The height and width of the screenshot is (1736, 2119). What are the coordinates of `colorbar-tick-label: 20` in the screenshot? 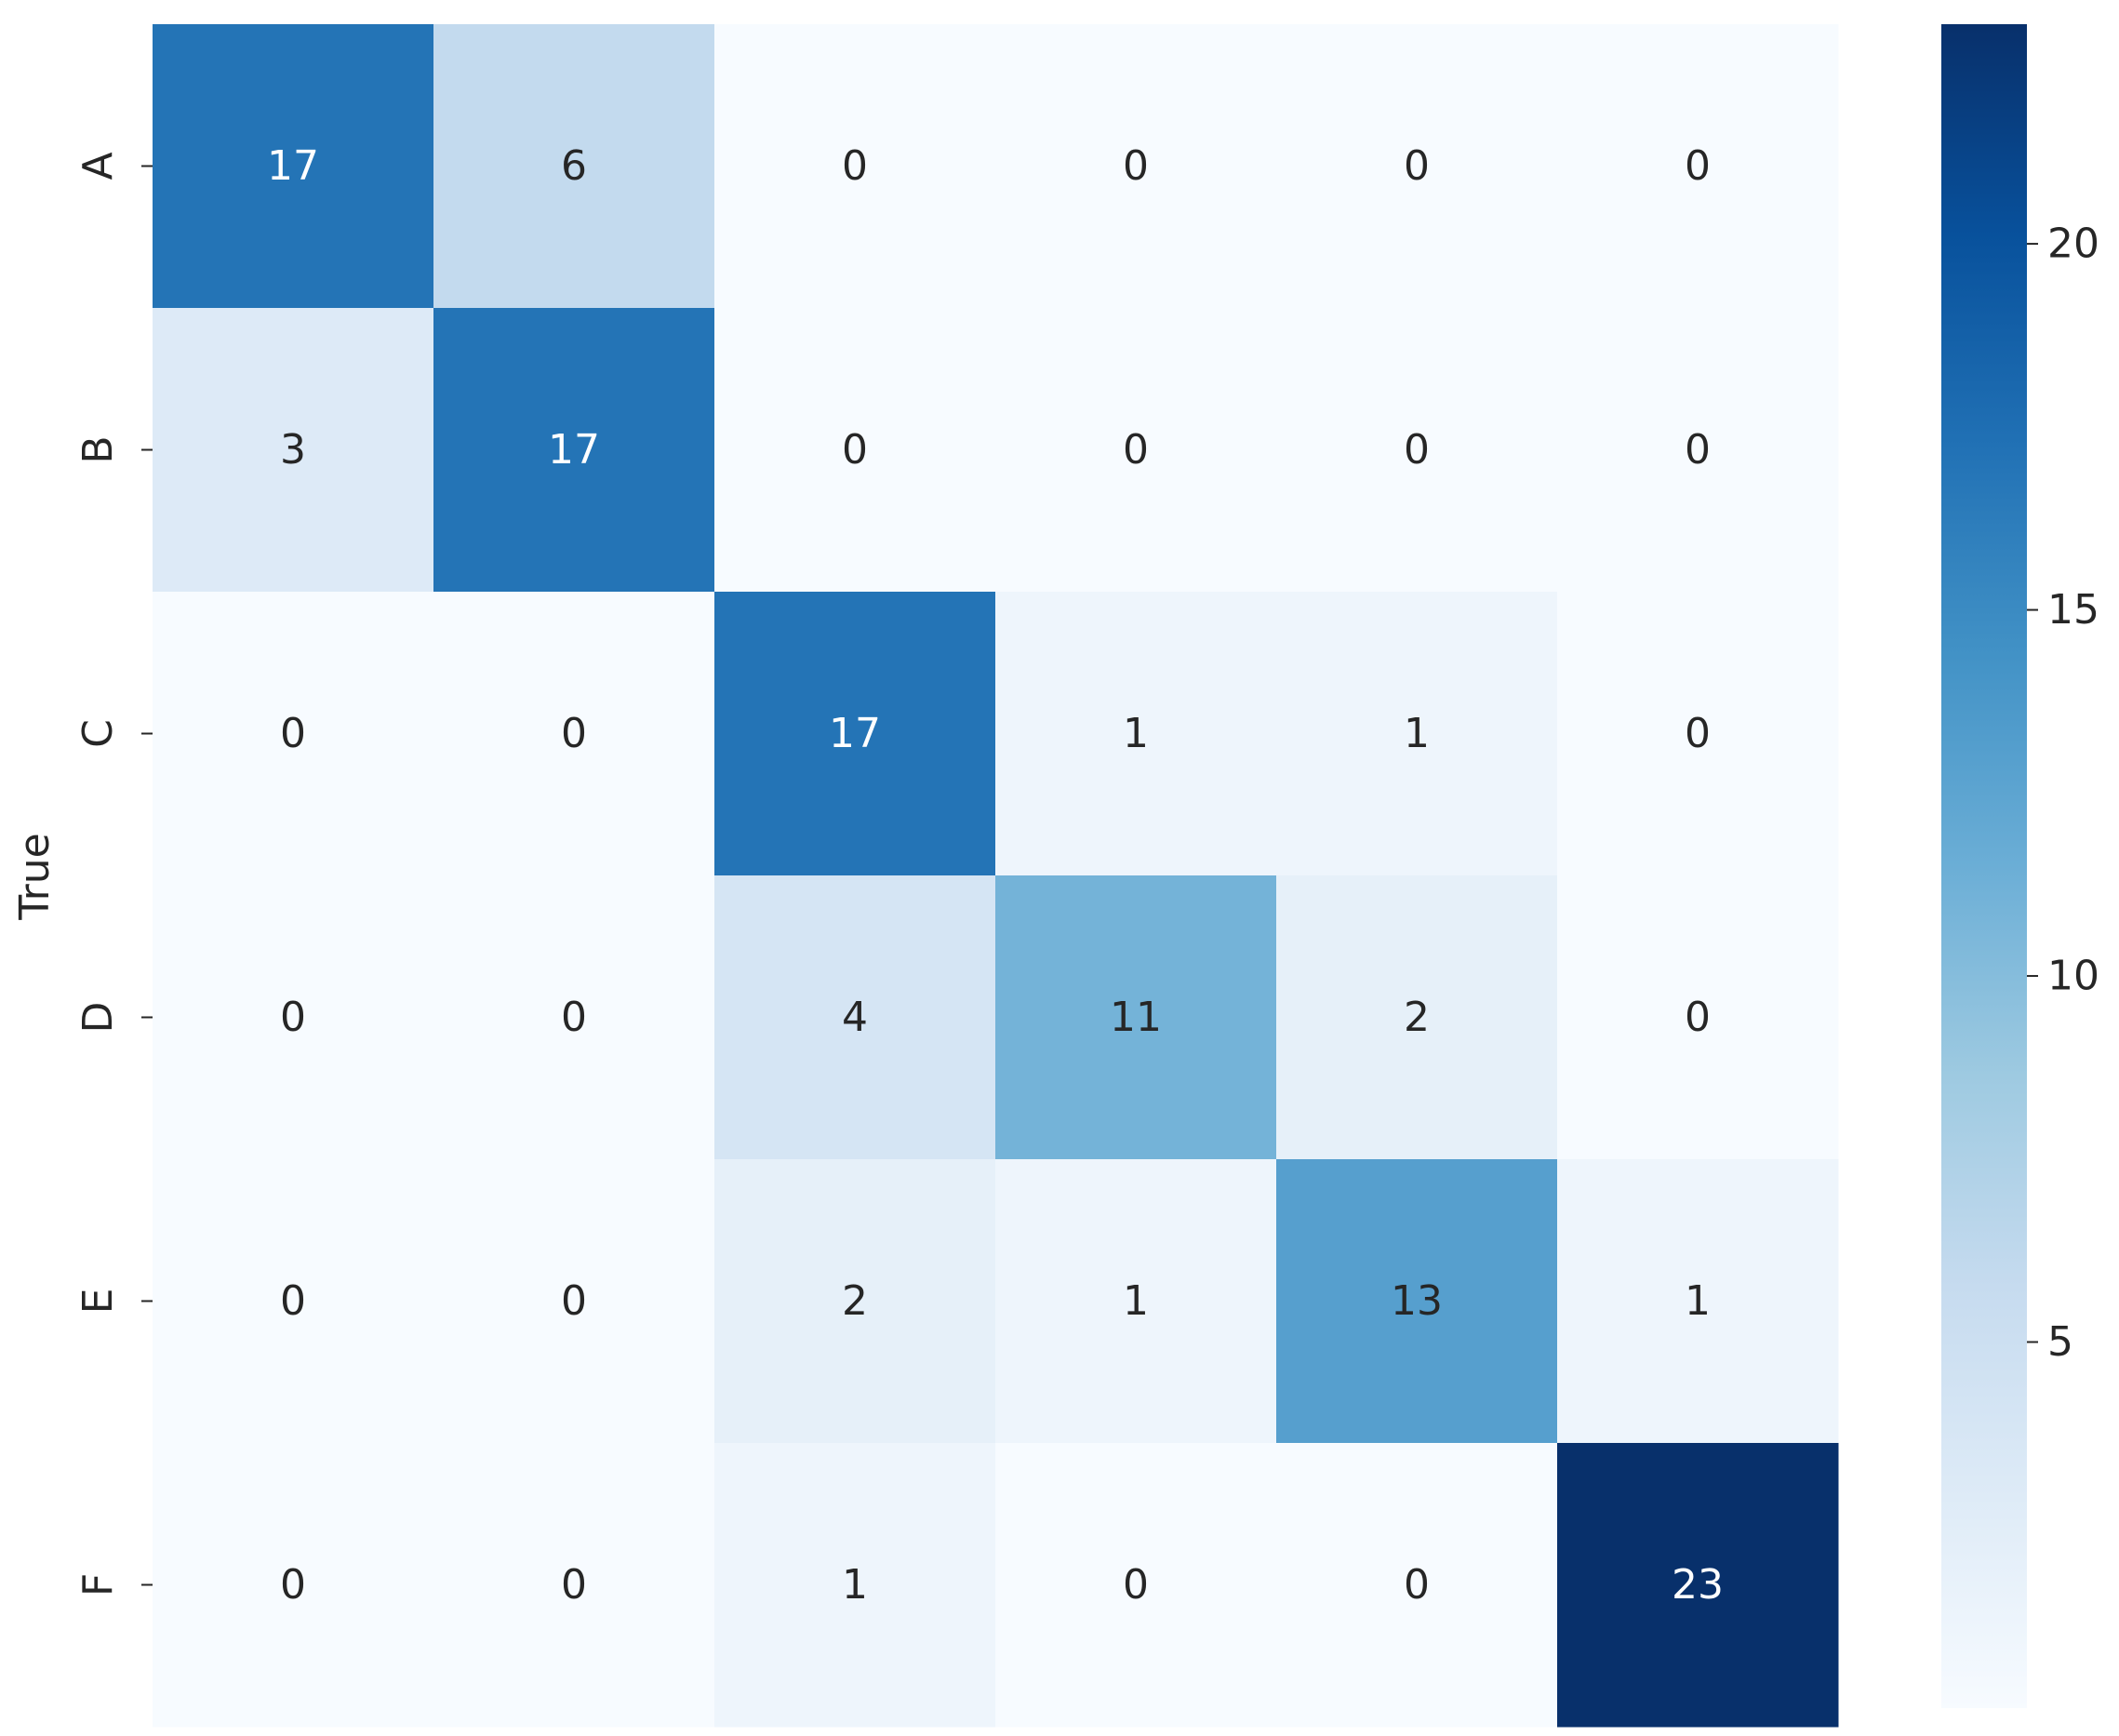 It's located at (2073, 244).